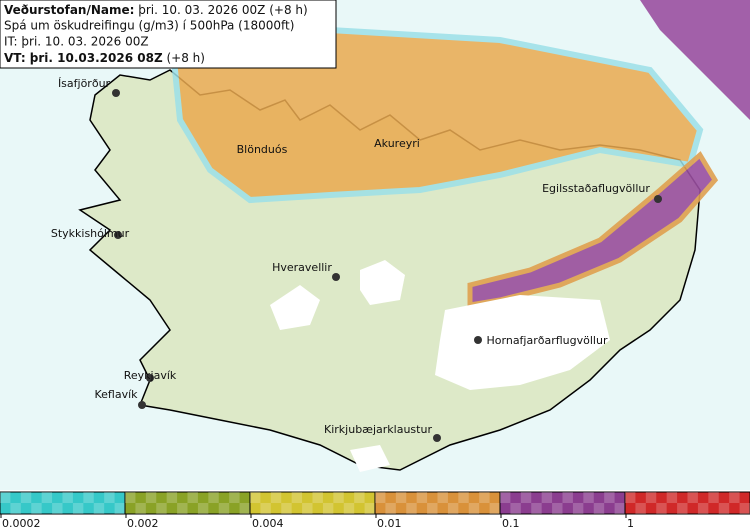 The height and width of the screenshot is (532, 750). I want to click on place-label: Keflavík, so click(116, 394).